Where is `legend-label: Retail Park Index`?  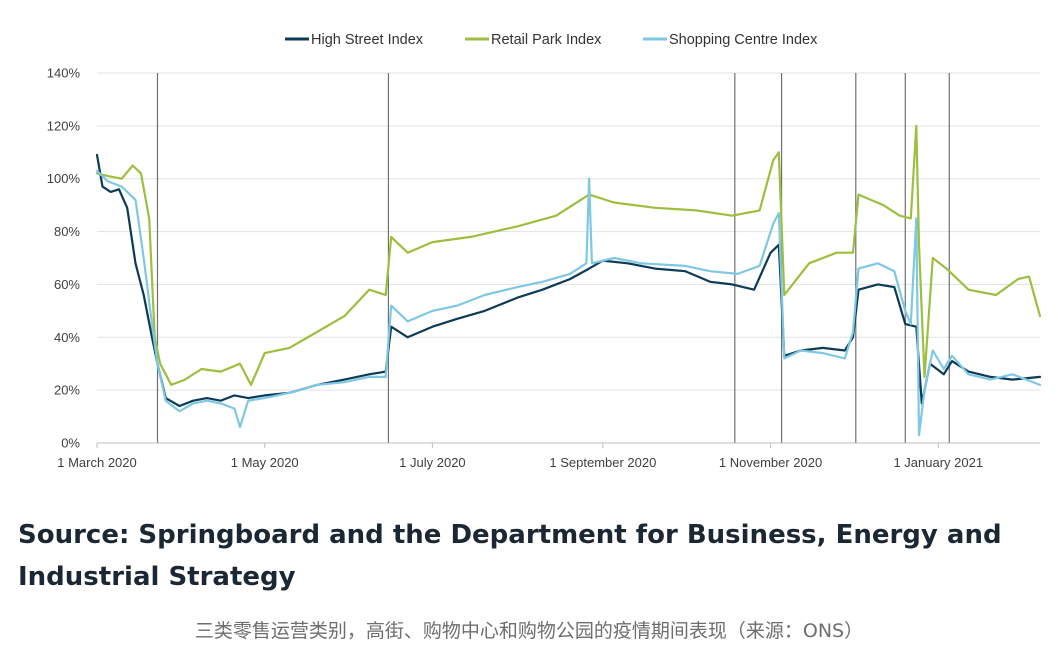 legend-label: Retail Park Index is located at coordinates (546, 40).